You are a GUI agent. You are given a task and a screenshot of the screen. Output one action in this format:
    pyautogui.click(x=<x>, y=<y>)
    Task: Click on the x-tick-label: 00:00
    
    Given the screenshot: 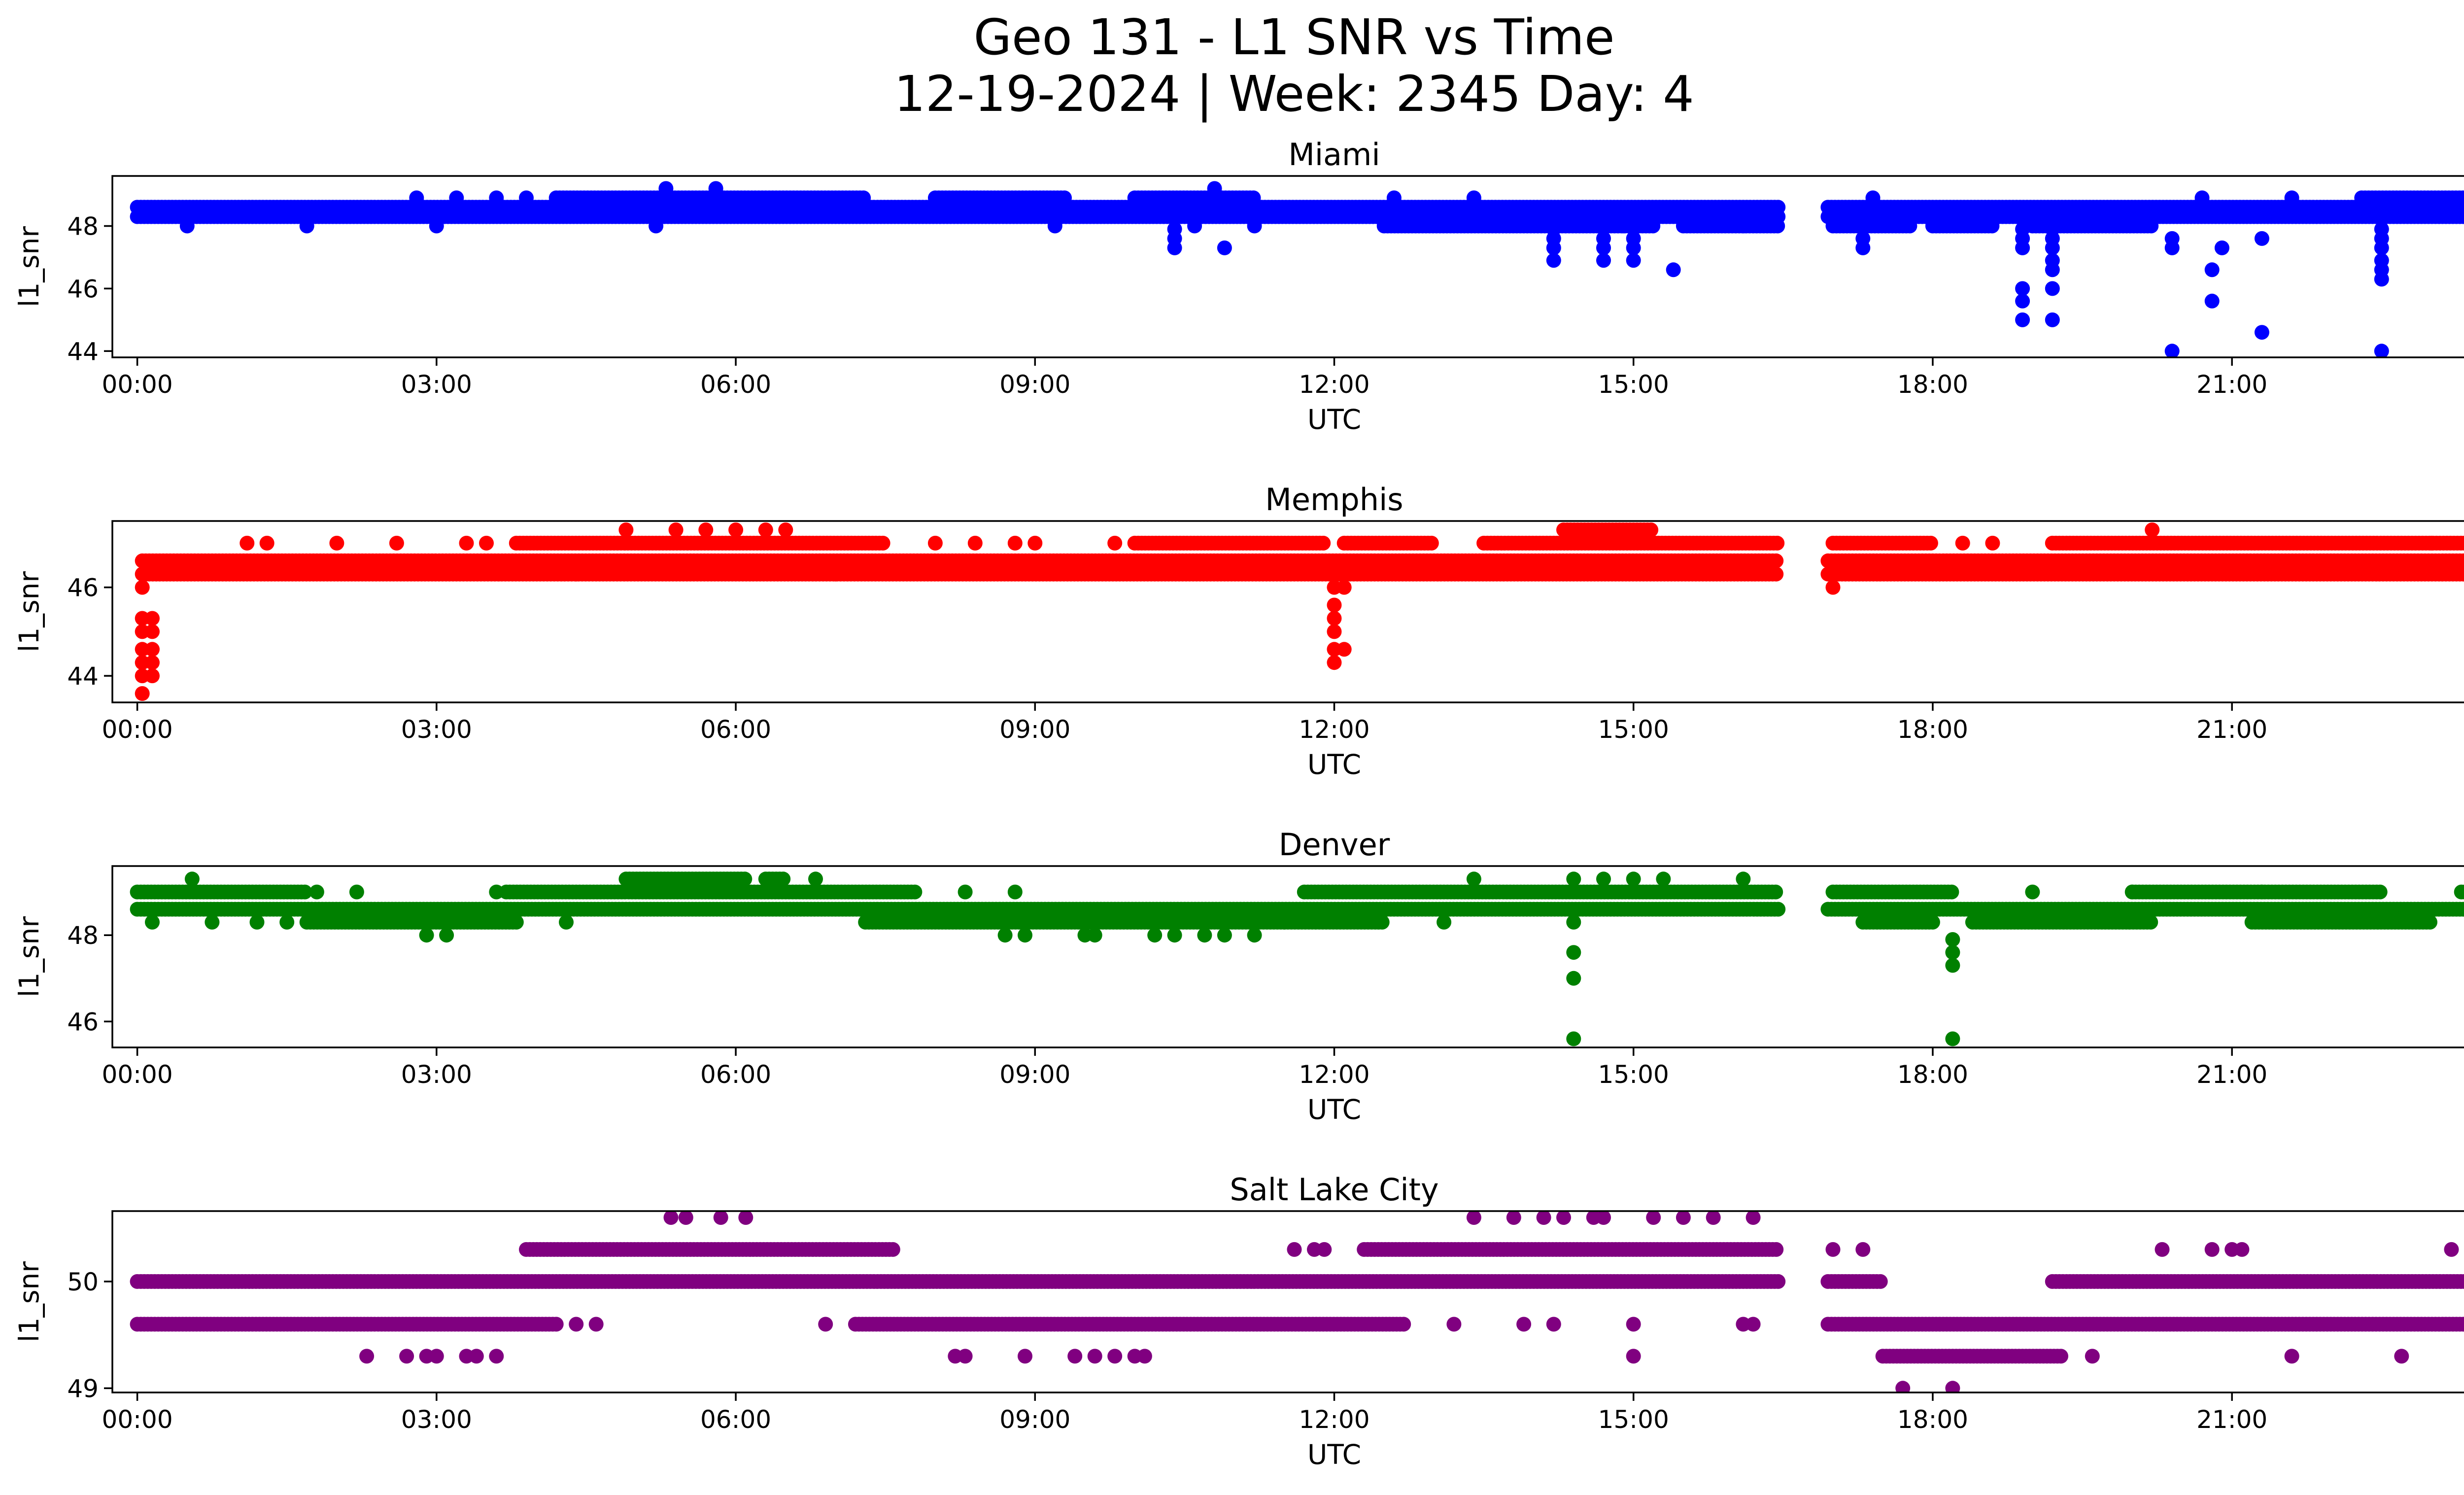 What is the action you would take?
    pyautogui.click(x=137, y=384)
    